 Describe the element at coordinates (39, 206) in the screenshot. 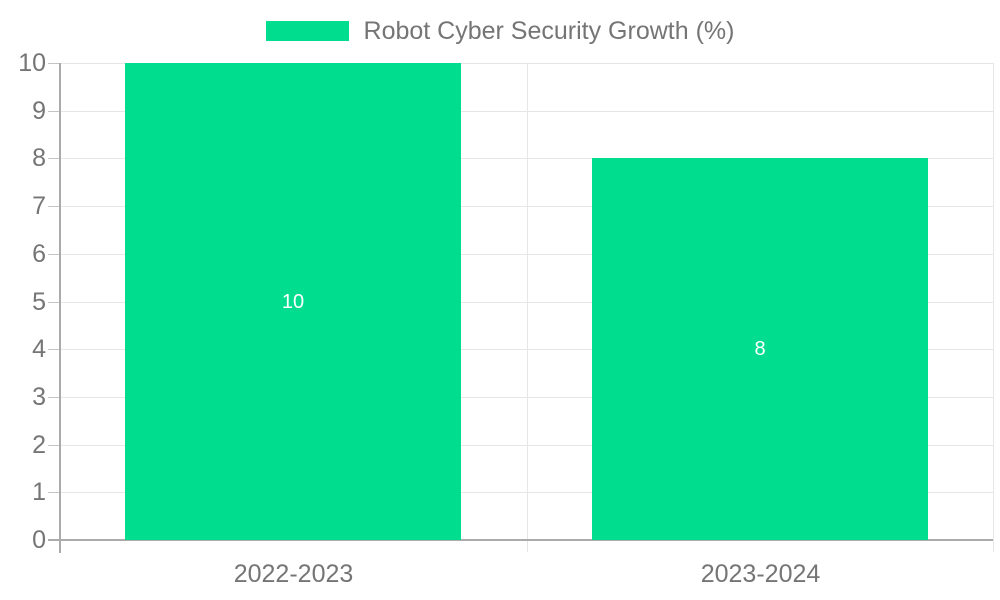

I see `y-axis-tick-label: 7` at that location.